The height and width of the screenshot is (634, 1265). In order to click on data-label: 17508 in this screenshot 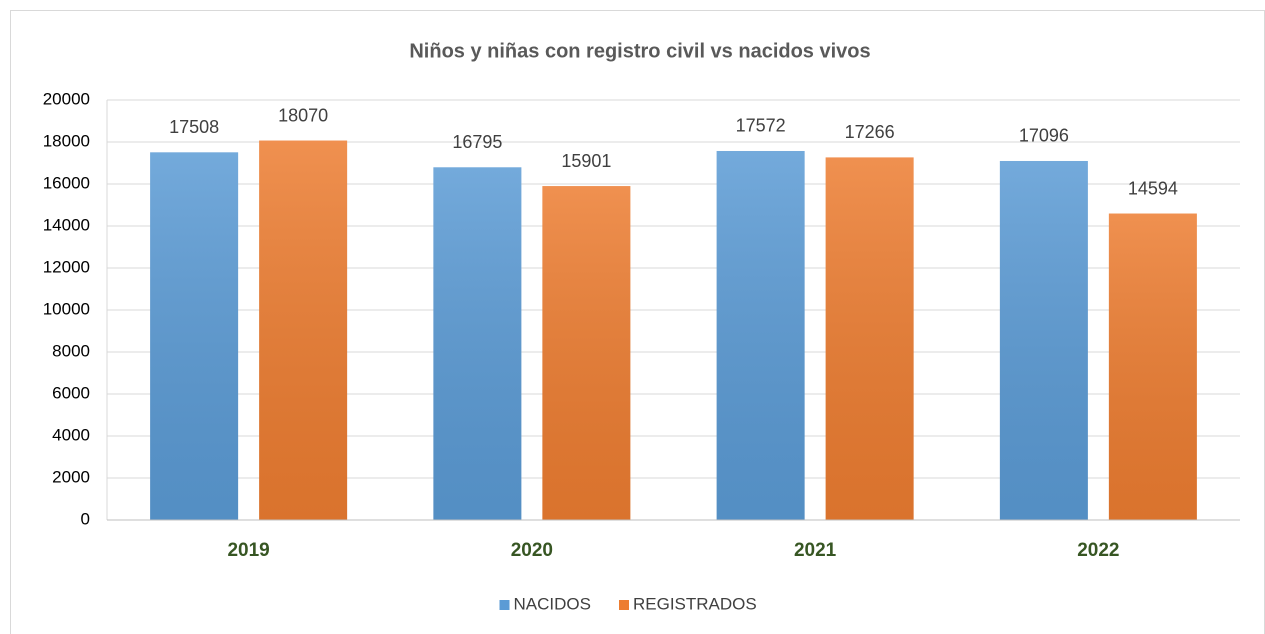, I will do `click(194, 127)`.